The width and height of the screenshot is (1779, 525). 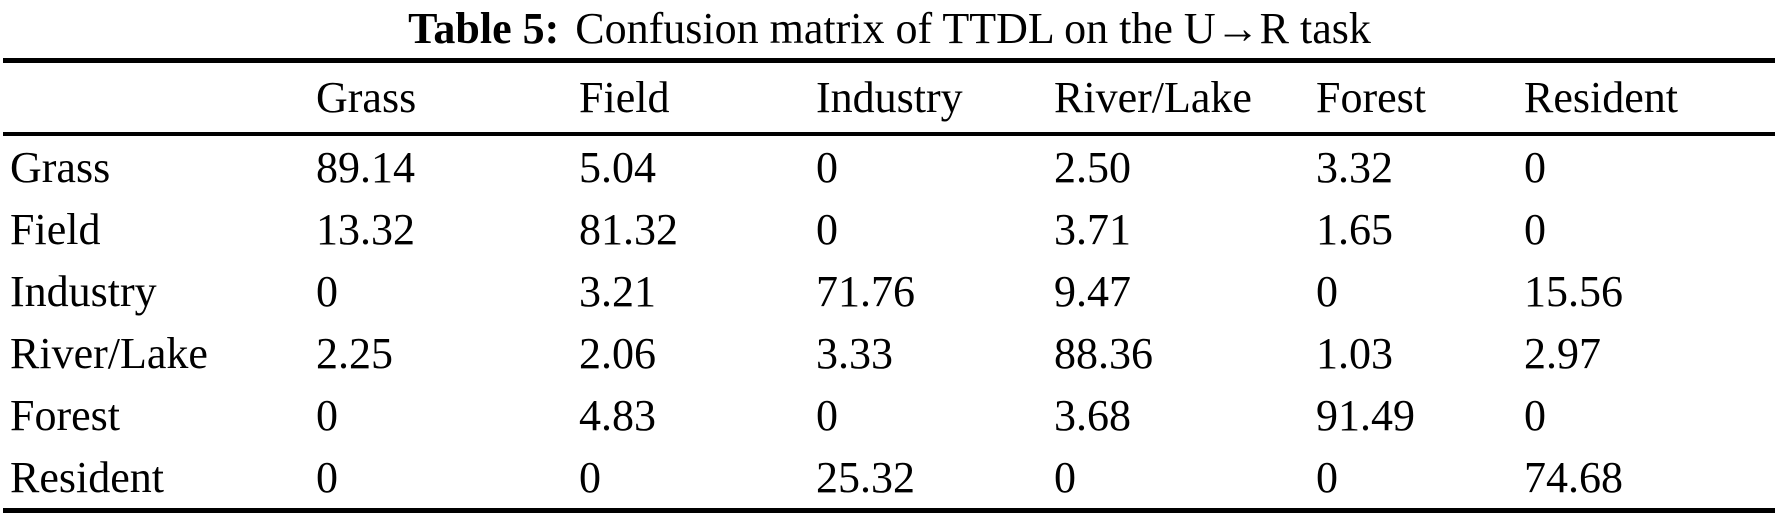 What do you see at coordinates (365, 229) in the screenshot?
I see `cell-field-grass: 13.32` at bounding box center [365, 229].